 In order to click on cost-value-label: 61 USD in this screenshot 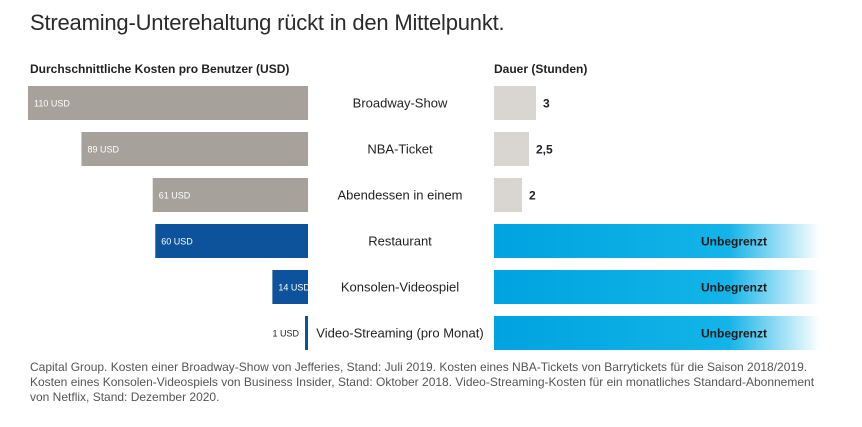, I will do `click(175, 196)`.